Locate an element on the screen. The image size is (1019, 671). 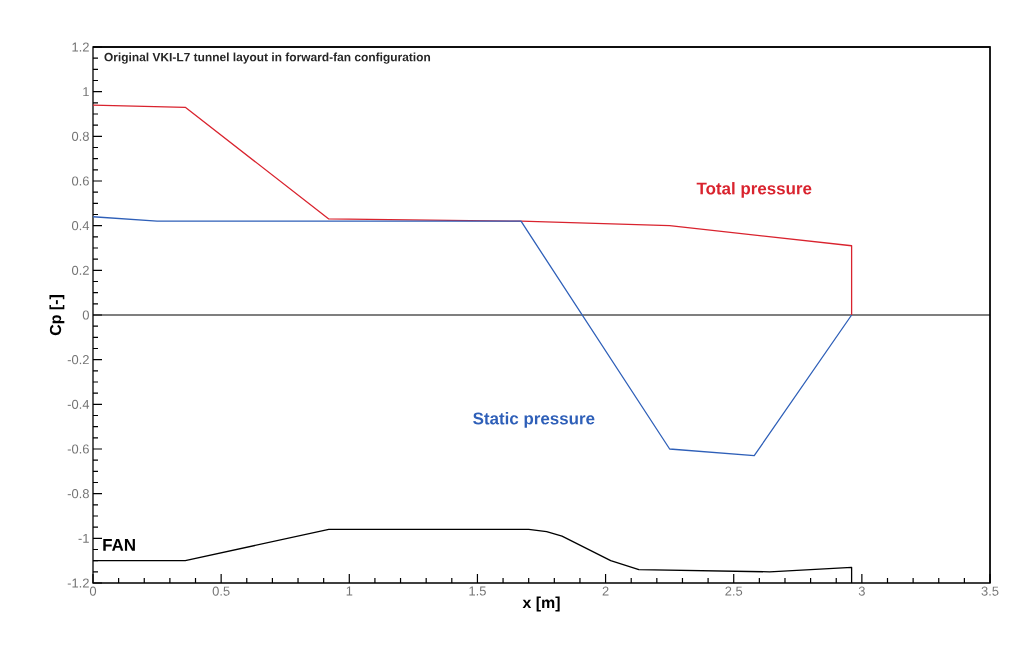
y-tick-label: 0 is located at coordinates (85, 315).